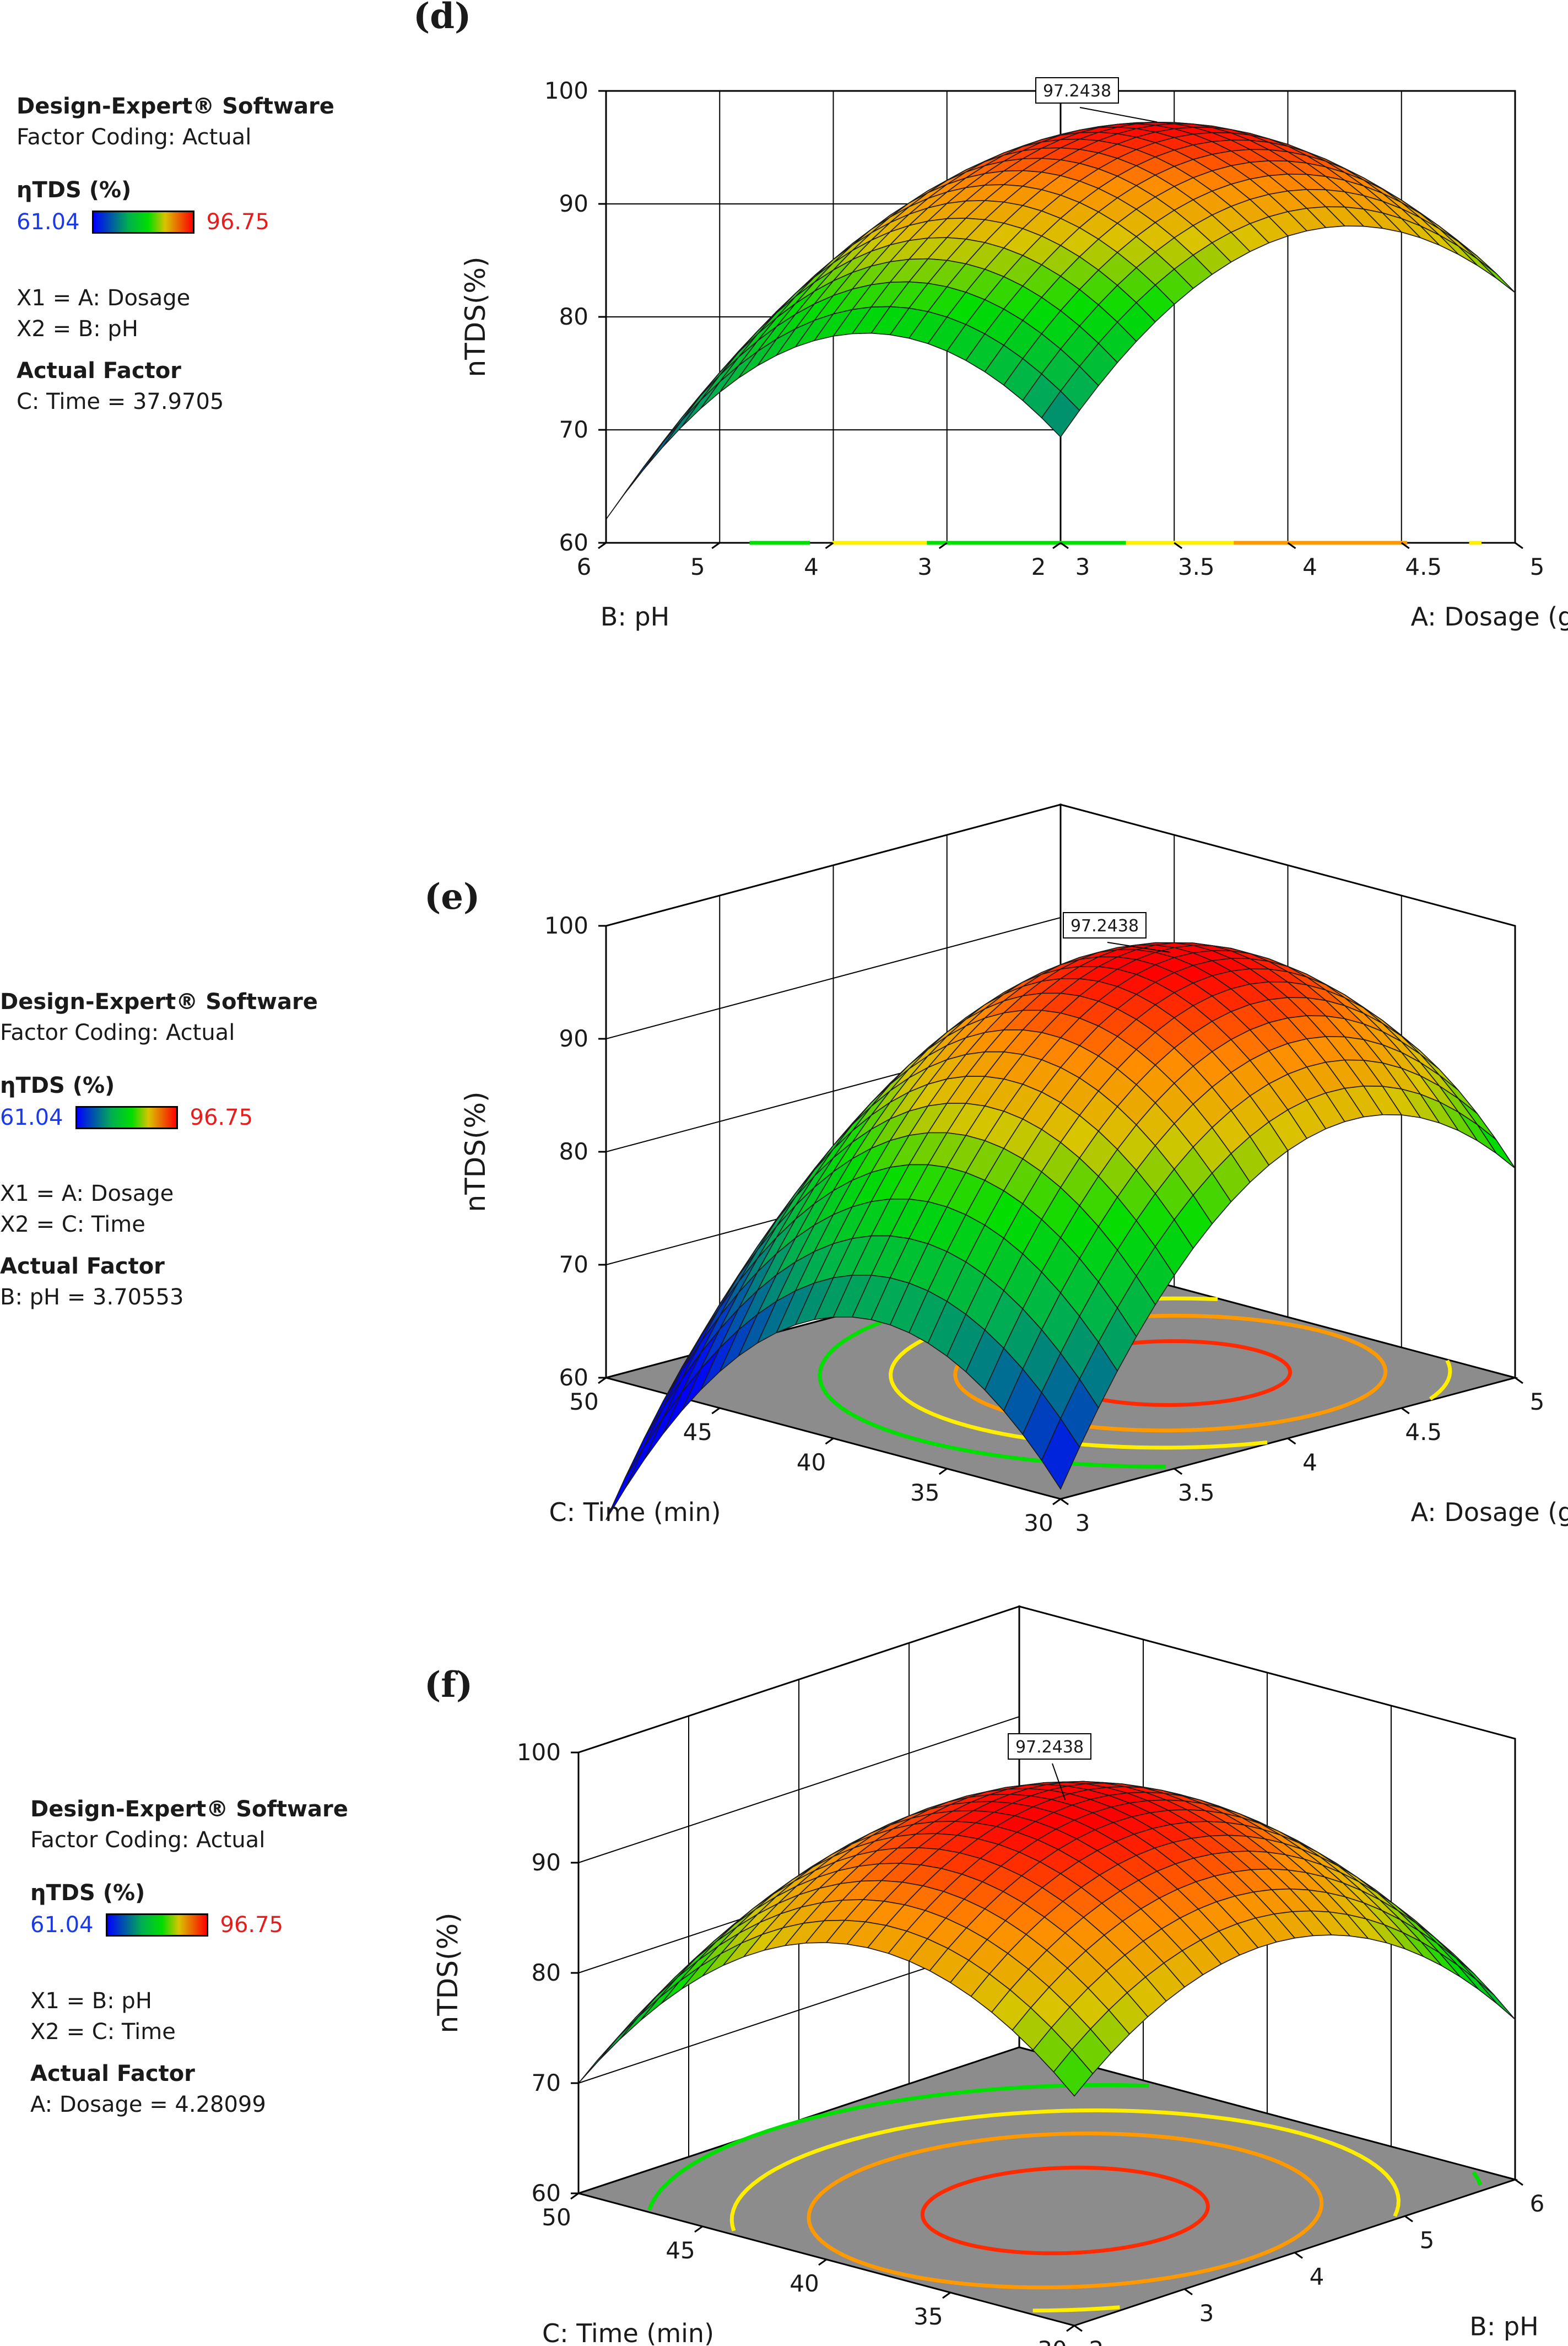 This screenshot has height=2346, width=1568. I want to click on factor-x2: X2 = C: Time, so click(72, 1224).